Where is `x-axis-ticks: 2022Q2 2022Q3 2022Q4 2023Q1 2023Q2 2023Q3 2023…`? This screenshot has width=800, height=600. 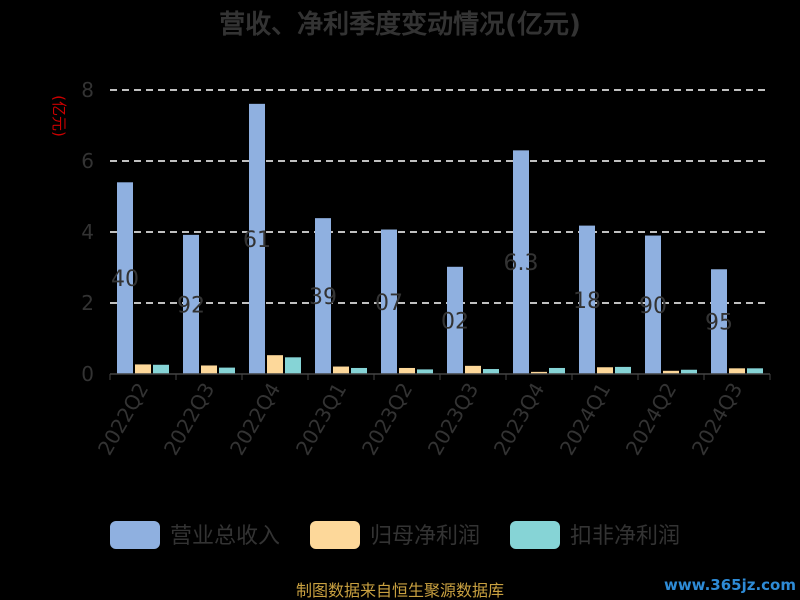 x-axis-ticks: 2022Q2 2022Q3 2022Q4 2023Q1 2023Q2 2023Q3 2023… is located at coordinates (420, 419).